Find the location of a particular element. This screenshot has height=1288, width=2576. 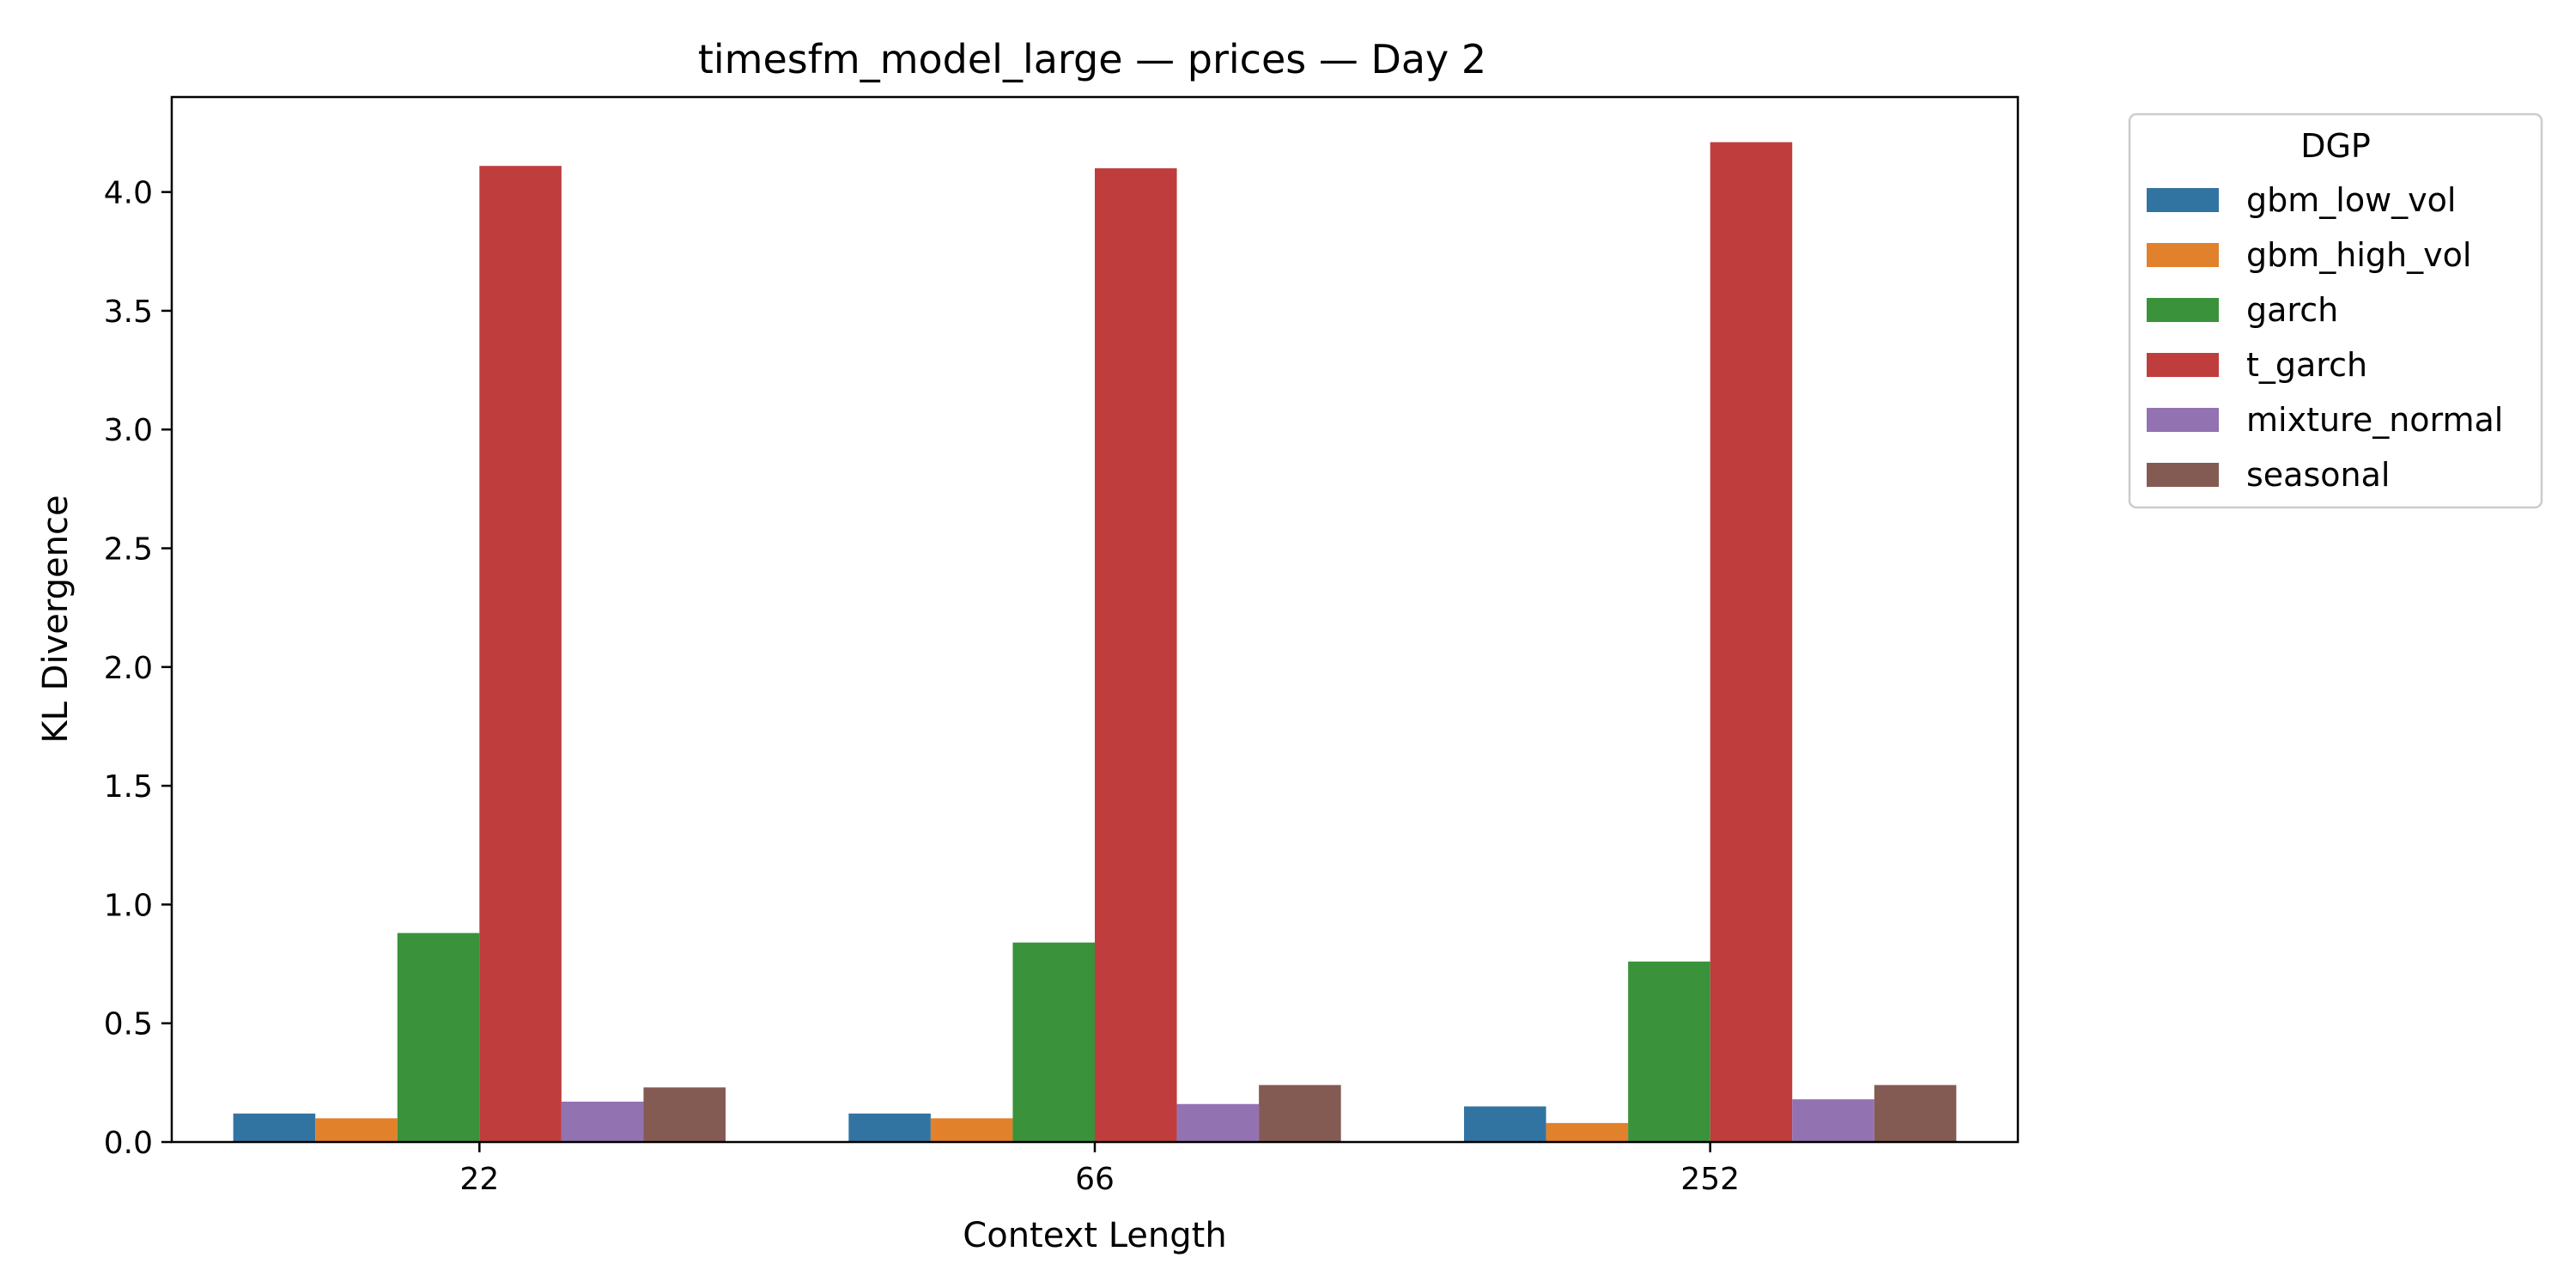

y-tick-label: 0.0 is located at coordinates (128, 1144).